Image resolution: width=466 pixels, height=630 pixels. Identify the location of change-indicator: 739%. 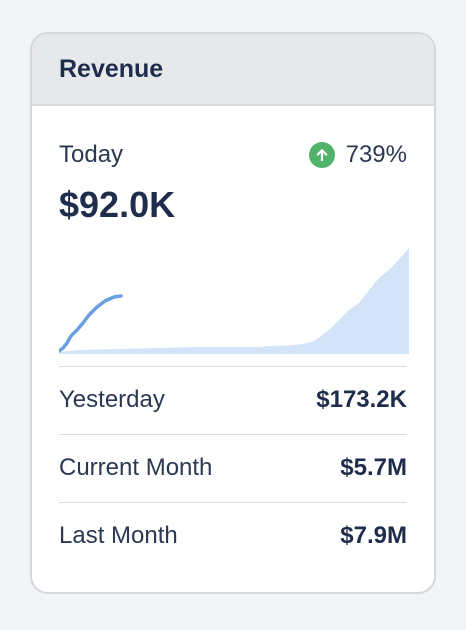
(357, 155).